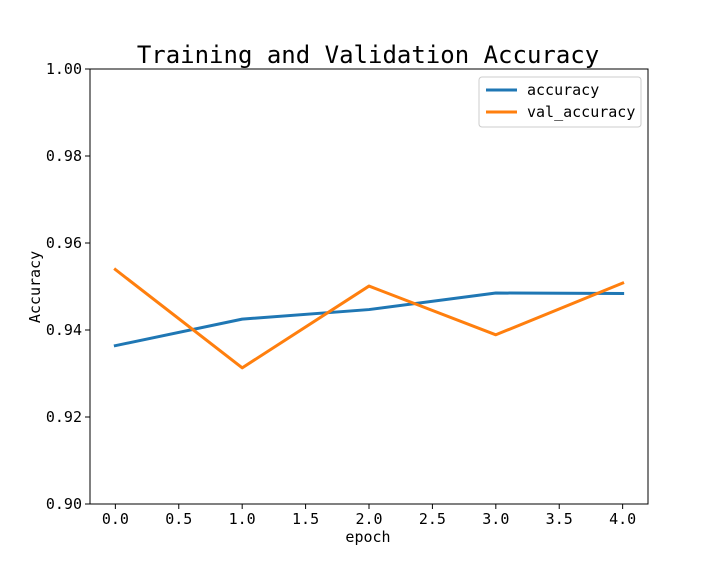 Image resolution: width=720 pixels, height=576 pixels. Describe the element at coordinates (64, 504) in the screenshot. I see `y-tick-label: 0.90` at that location.